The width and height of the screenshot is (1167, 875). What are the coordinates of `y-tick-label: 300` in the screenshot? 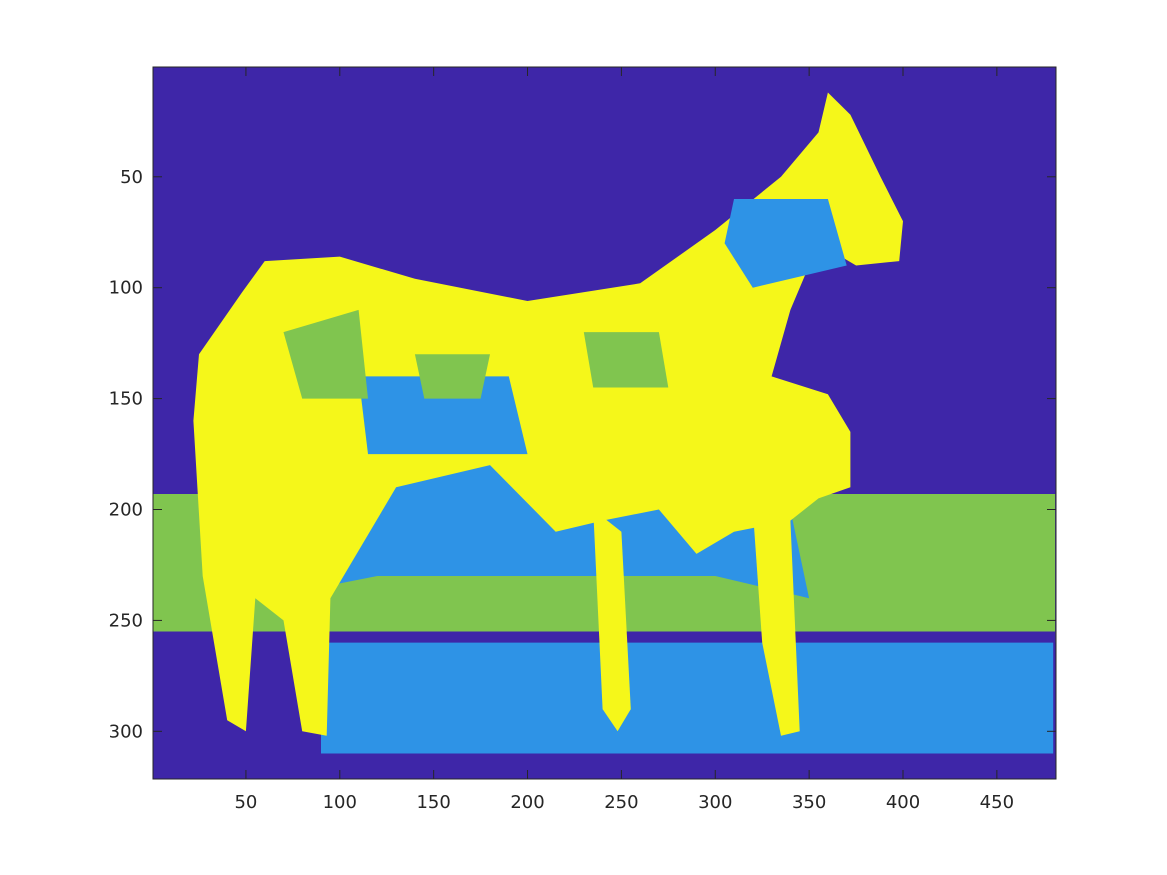 It's located at (126, 731).